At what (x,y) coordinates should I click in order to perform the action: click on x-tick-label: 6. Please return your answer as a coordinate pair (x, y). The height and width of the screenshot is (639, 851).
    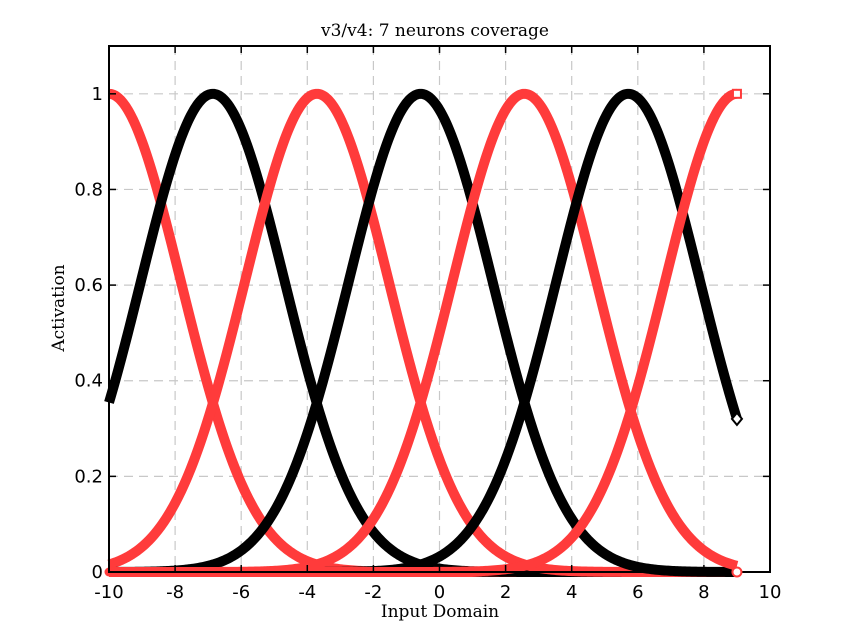
    Looking at the image, I should click on (637, 592).